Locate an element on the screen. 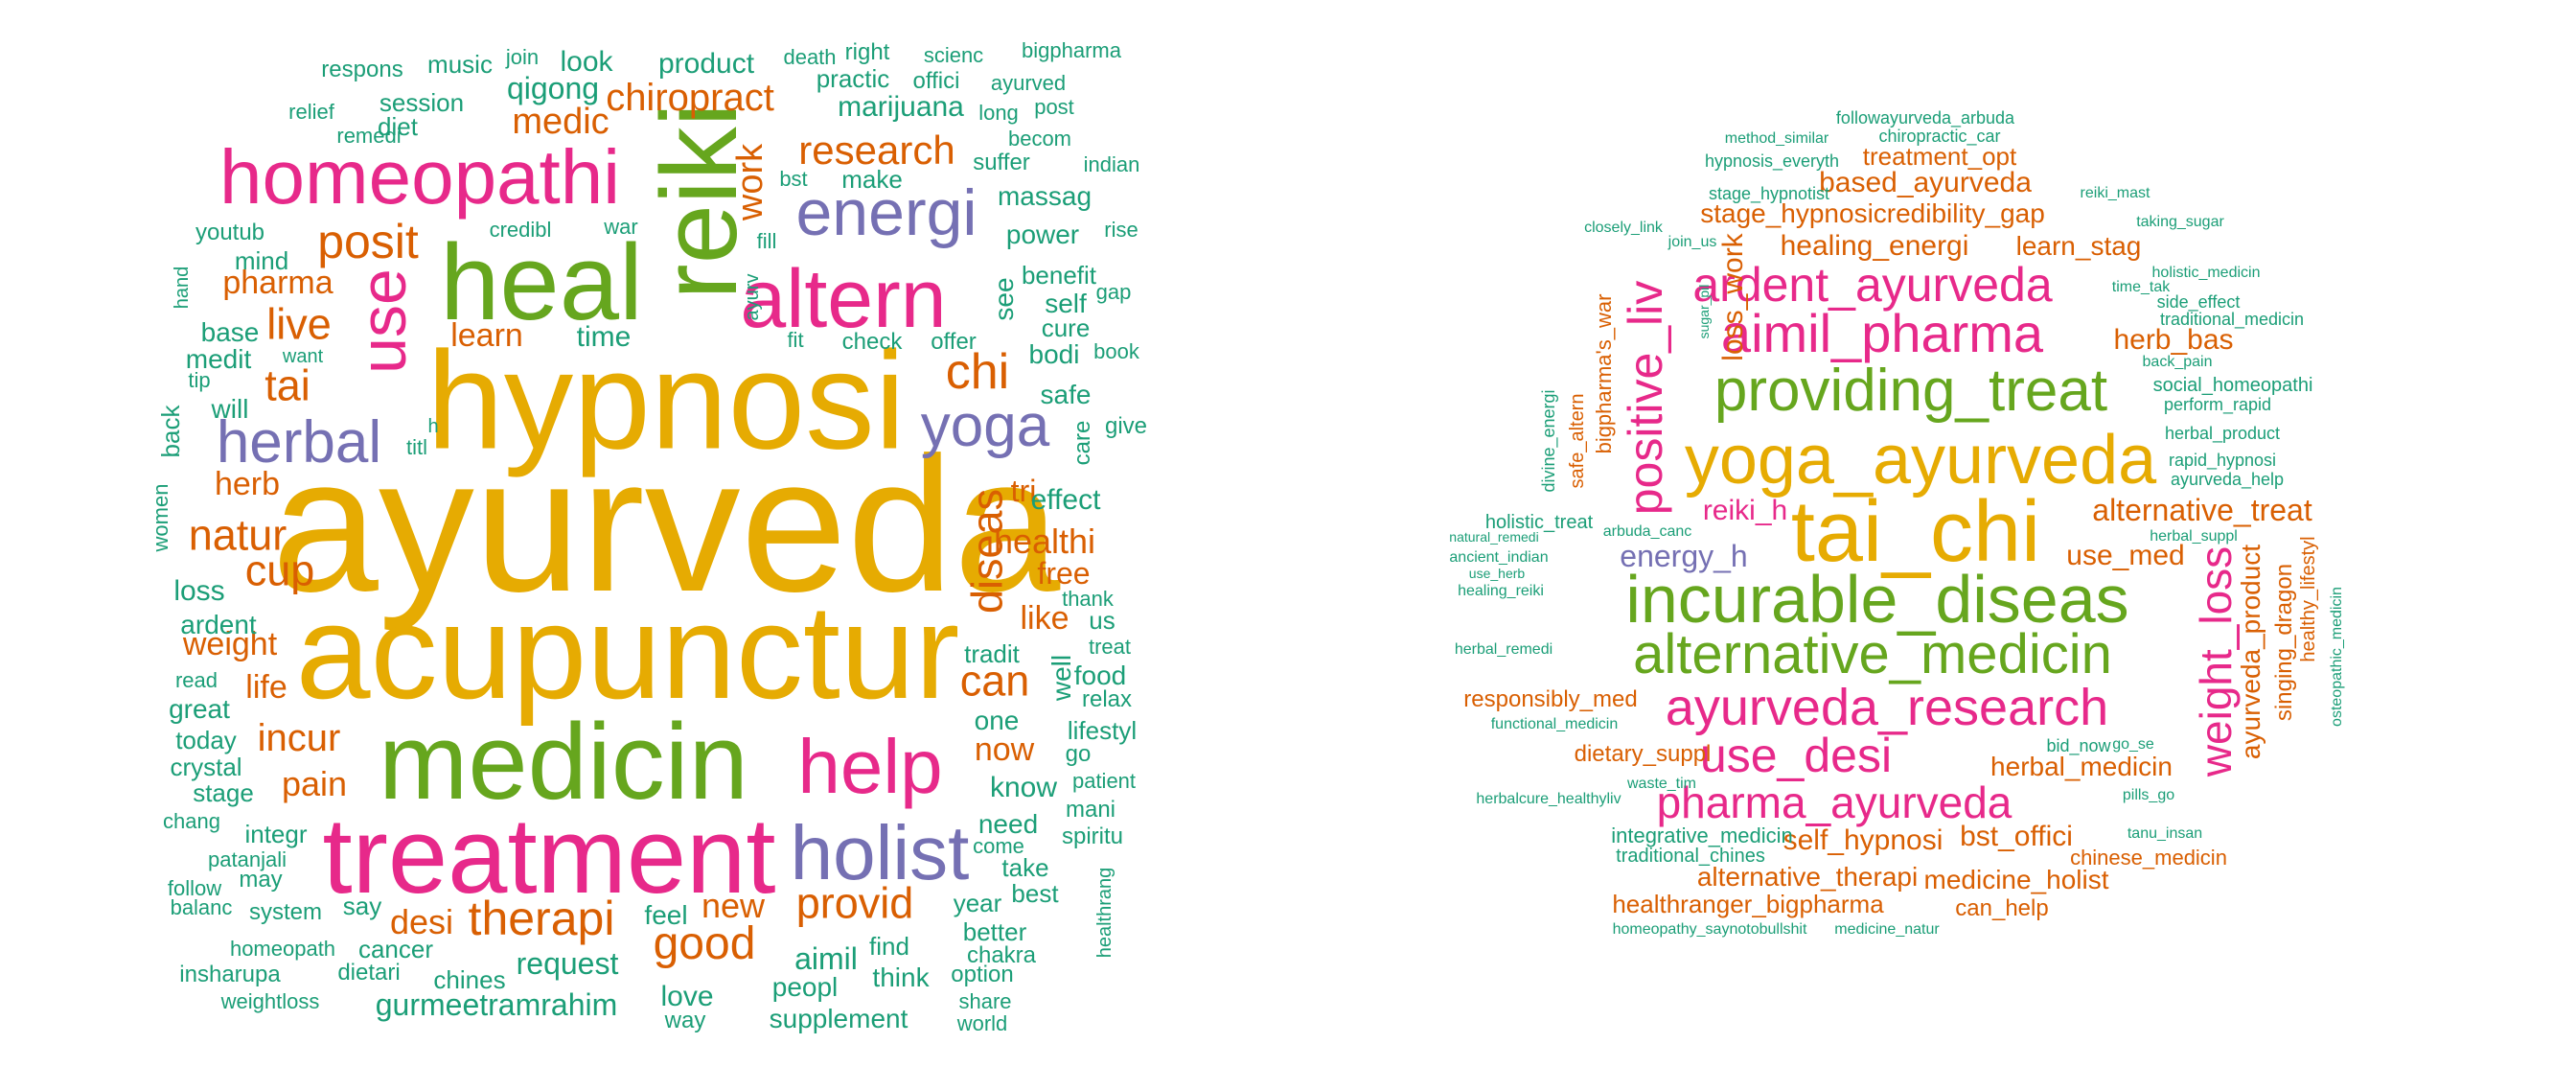 This screenshot has height=1067, width=2576. word-rapid-hypnosi: rapid_hypnosi is located at coordinates (2222, 460).